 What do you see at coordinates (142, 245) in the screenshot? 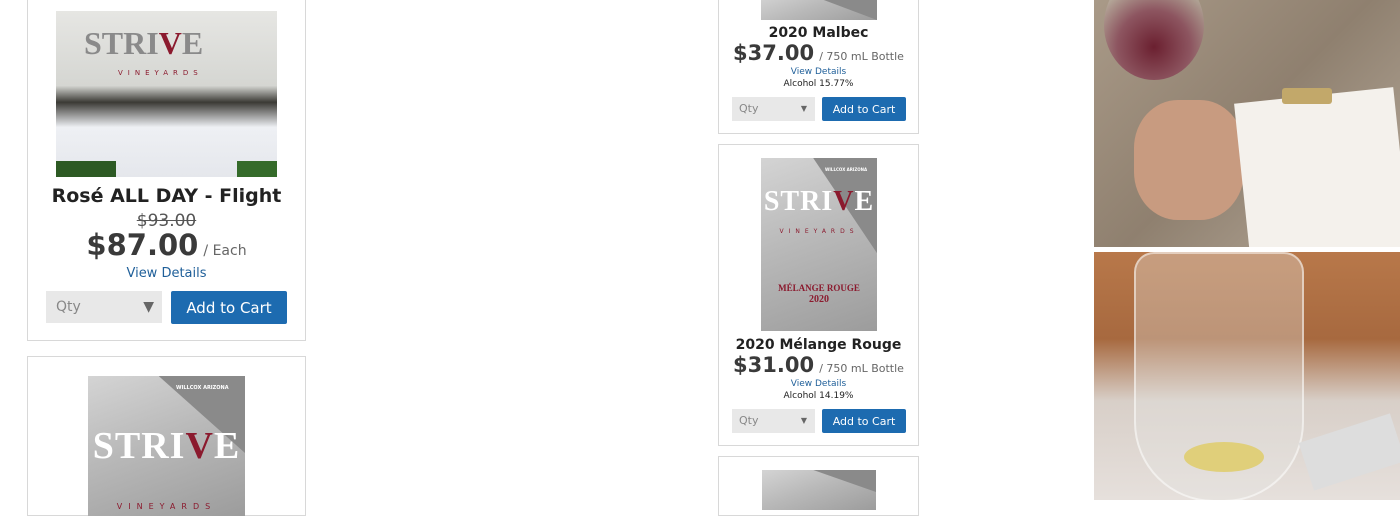
I see `price-value: $87.00` at bounding box center [142, 245].